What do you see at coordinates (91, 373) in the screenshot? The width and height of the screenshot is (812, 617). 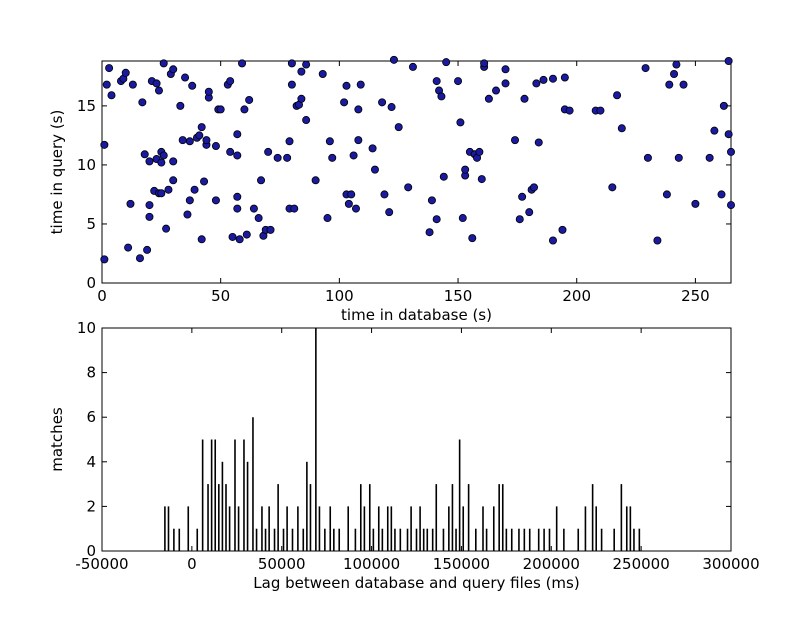 I see `histogram-y-tick-label: 8` at bounding box center [91, 373].